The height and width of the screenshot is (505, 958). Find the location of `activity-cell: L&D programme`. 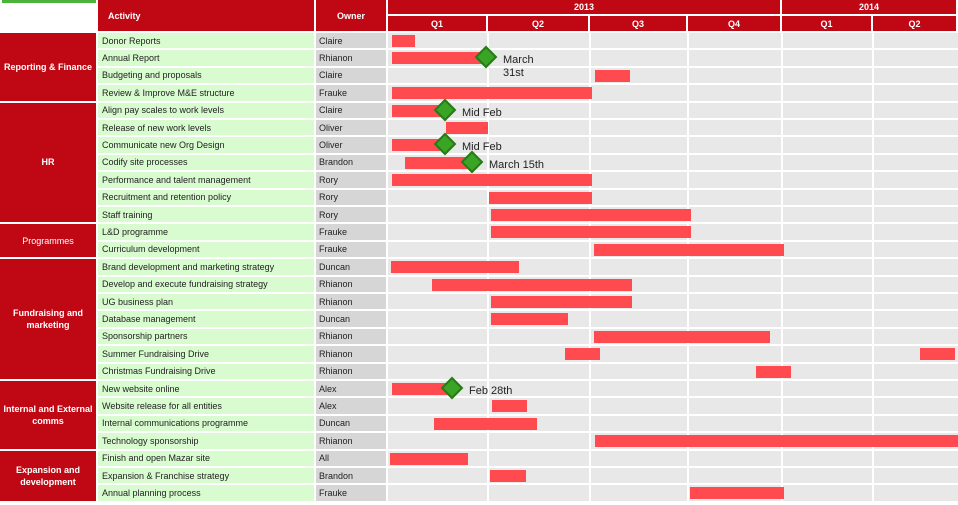

activity-cell: L&D programme is located at coordinates (206, 232).